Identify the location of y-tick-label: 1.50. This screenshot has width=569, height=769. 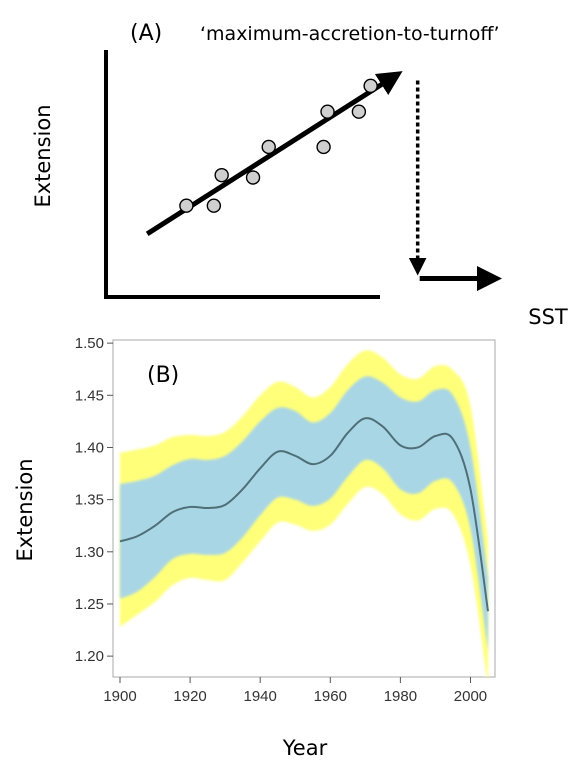
(89, 343).